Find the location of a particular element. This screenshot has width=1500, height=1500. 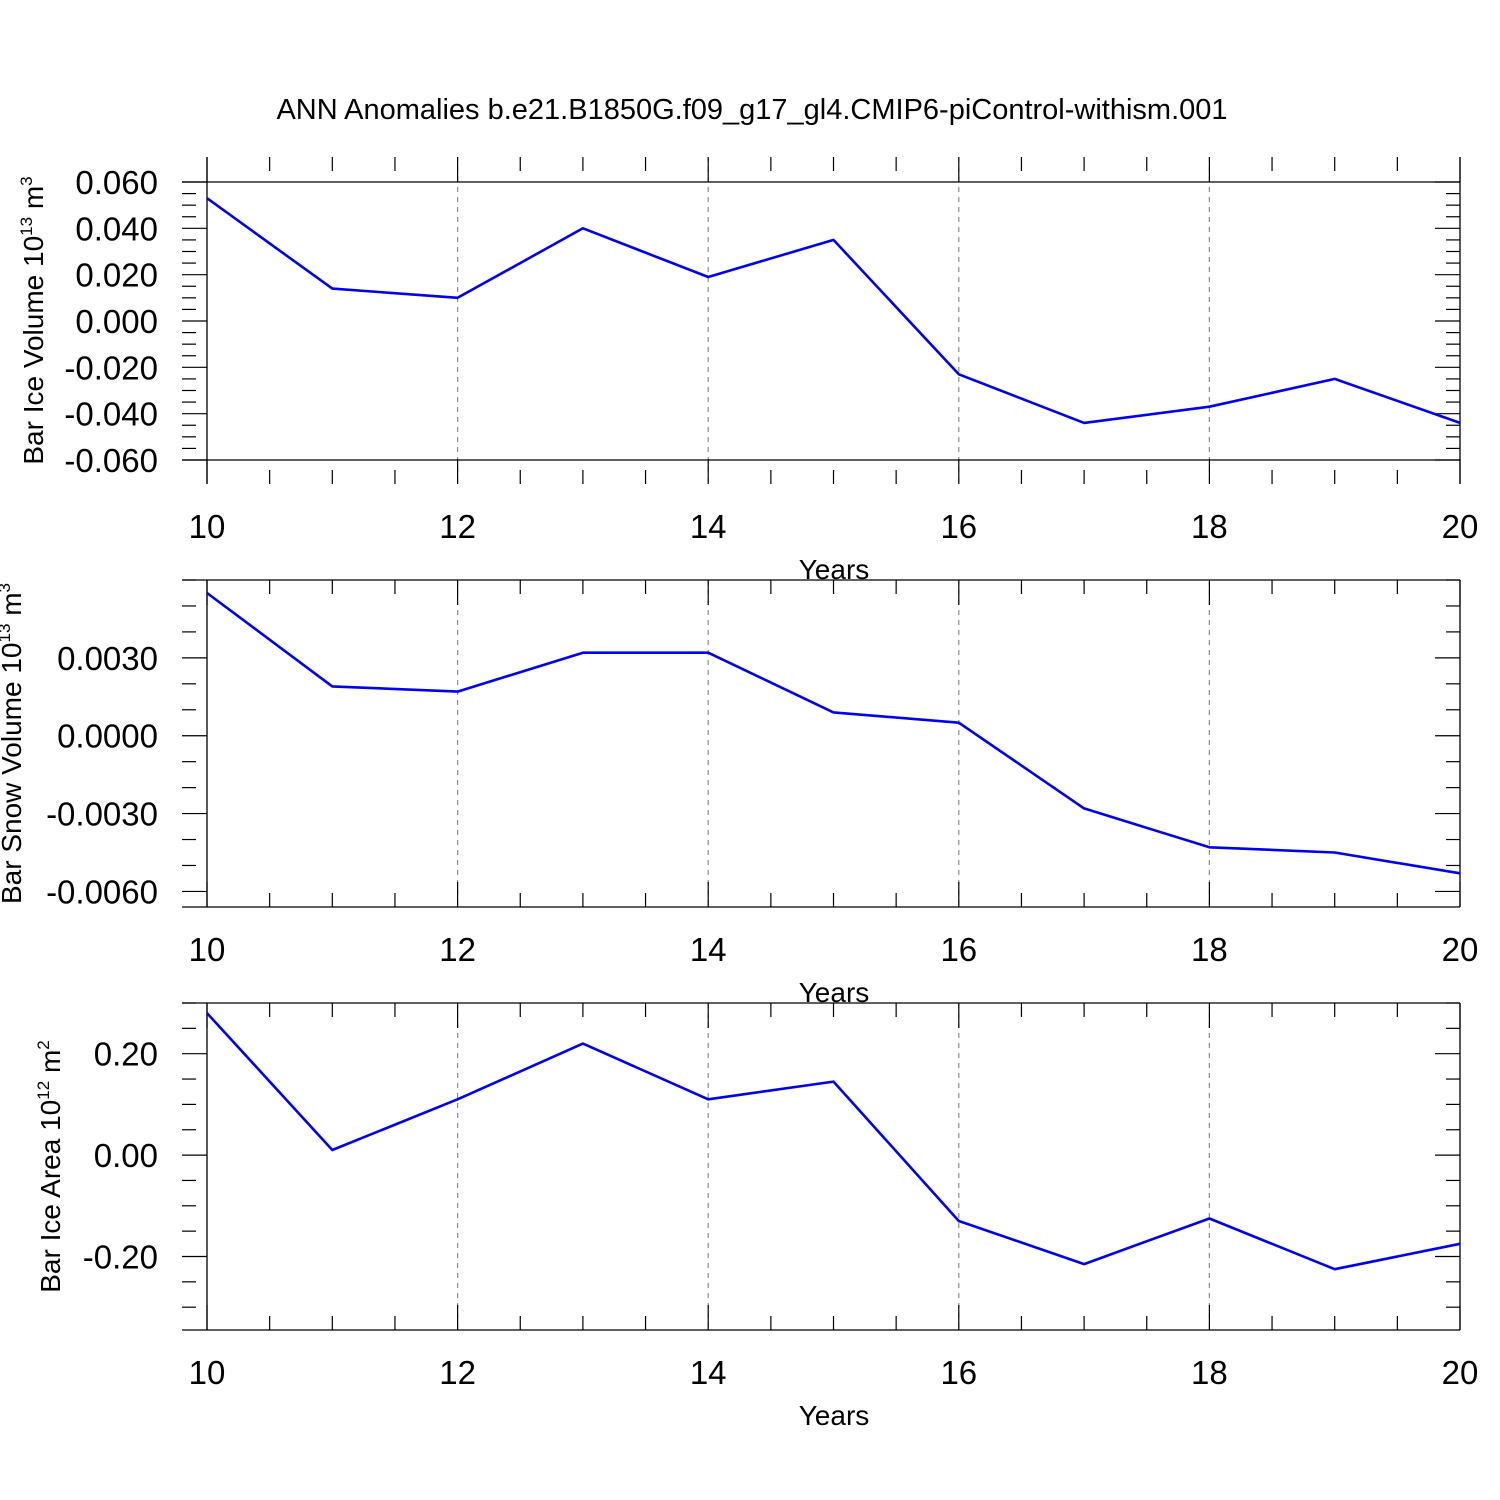

y-axis-title: Bar Snow Volume 1013 m3 is located at coordinates (13, 743).